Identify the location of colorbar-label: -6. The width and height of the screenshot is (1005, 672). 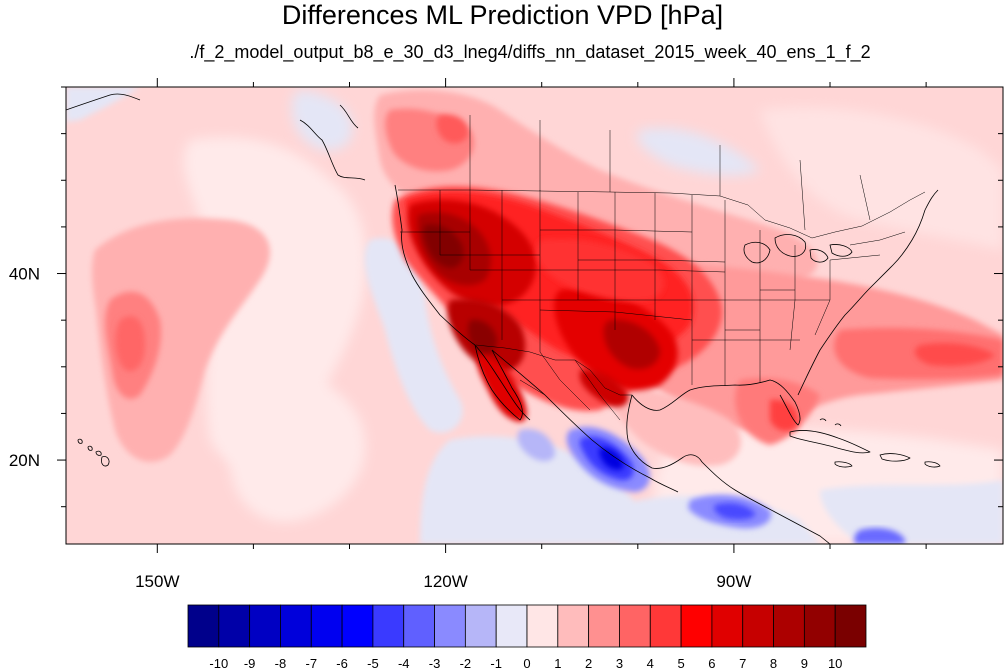
(342, 663).